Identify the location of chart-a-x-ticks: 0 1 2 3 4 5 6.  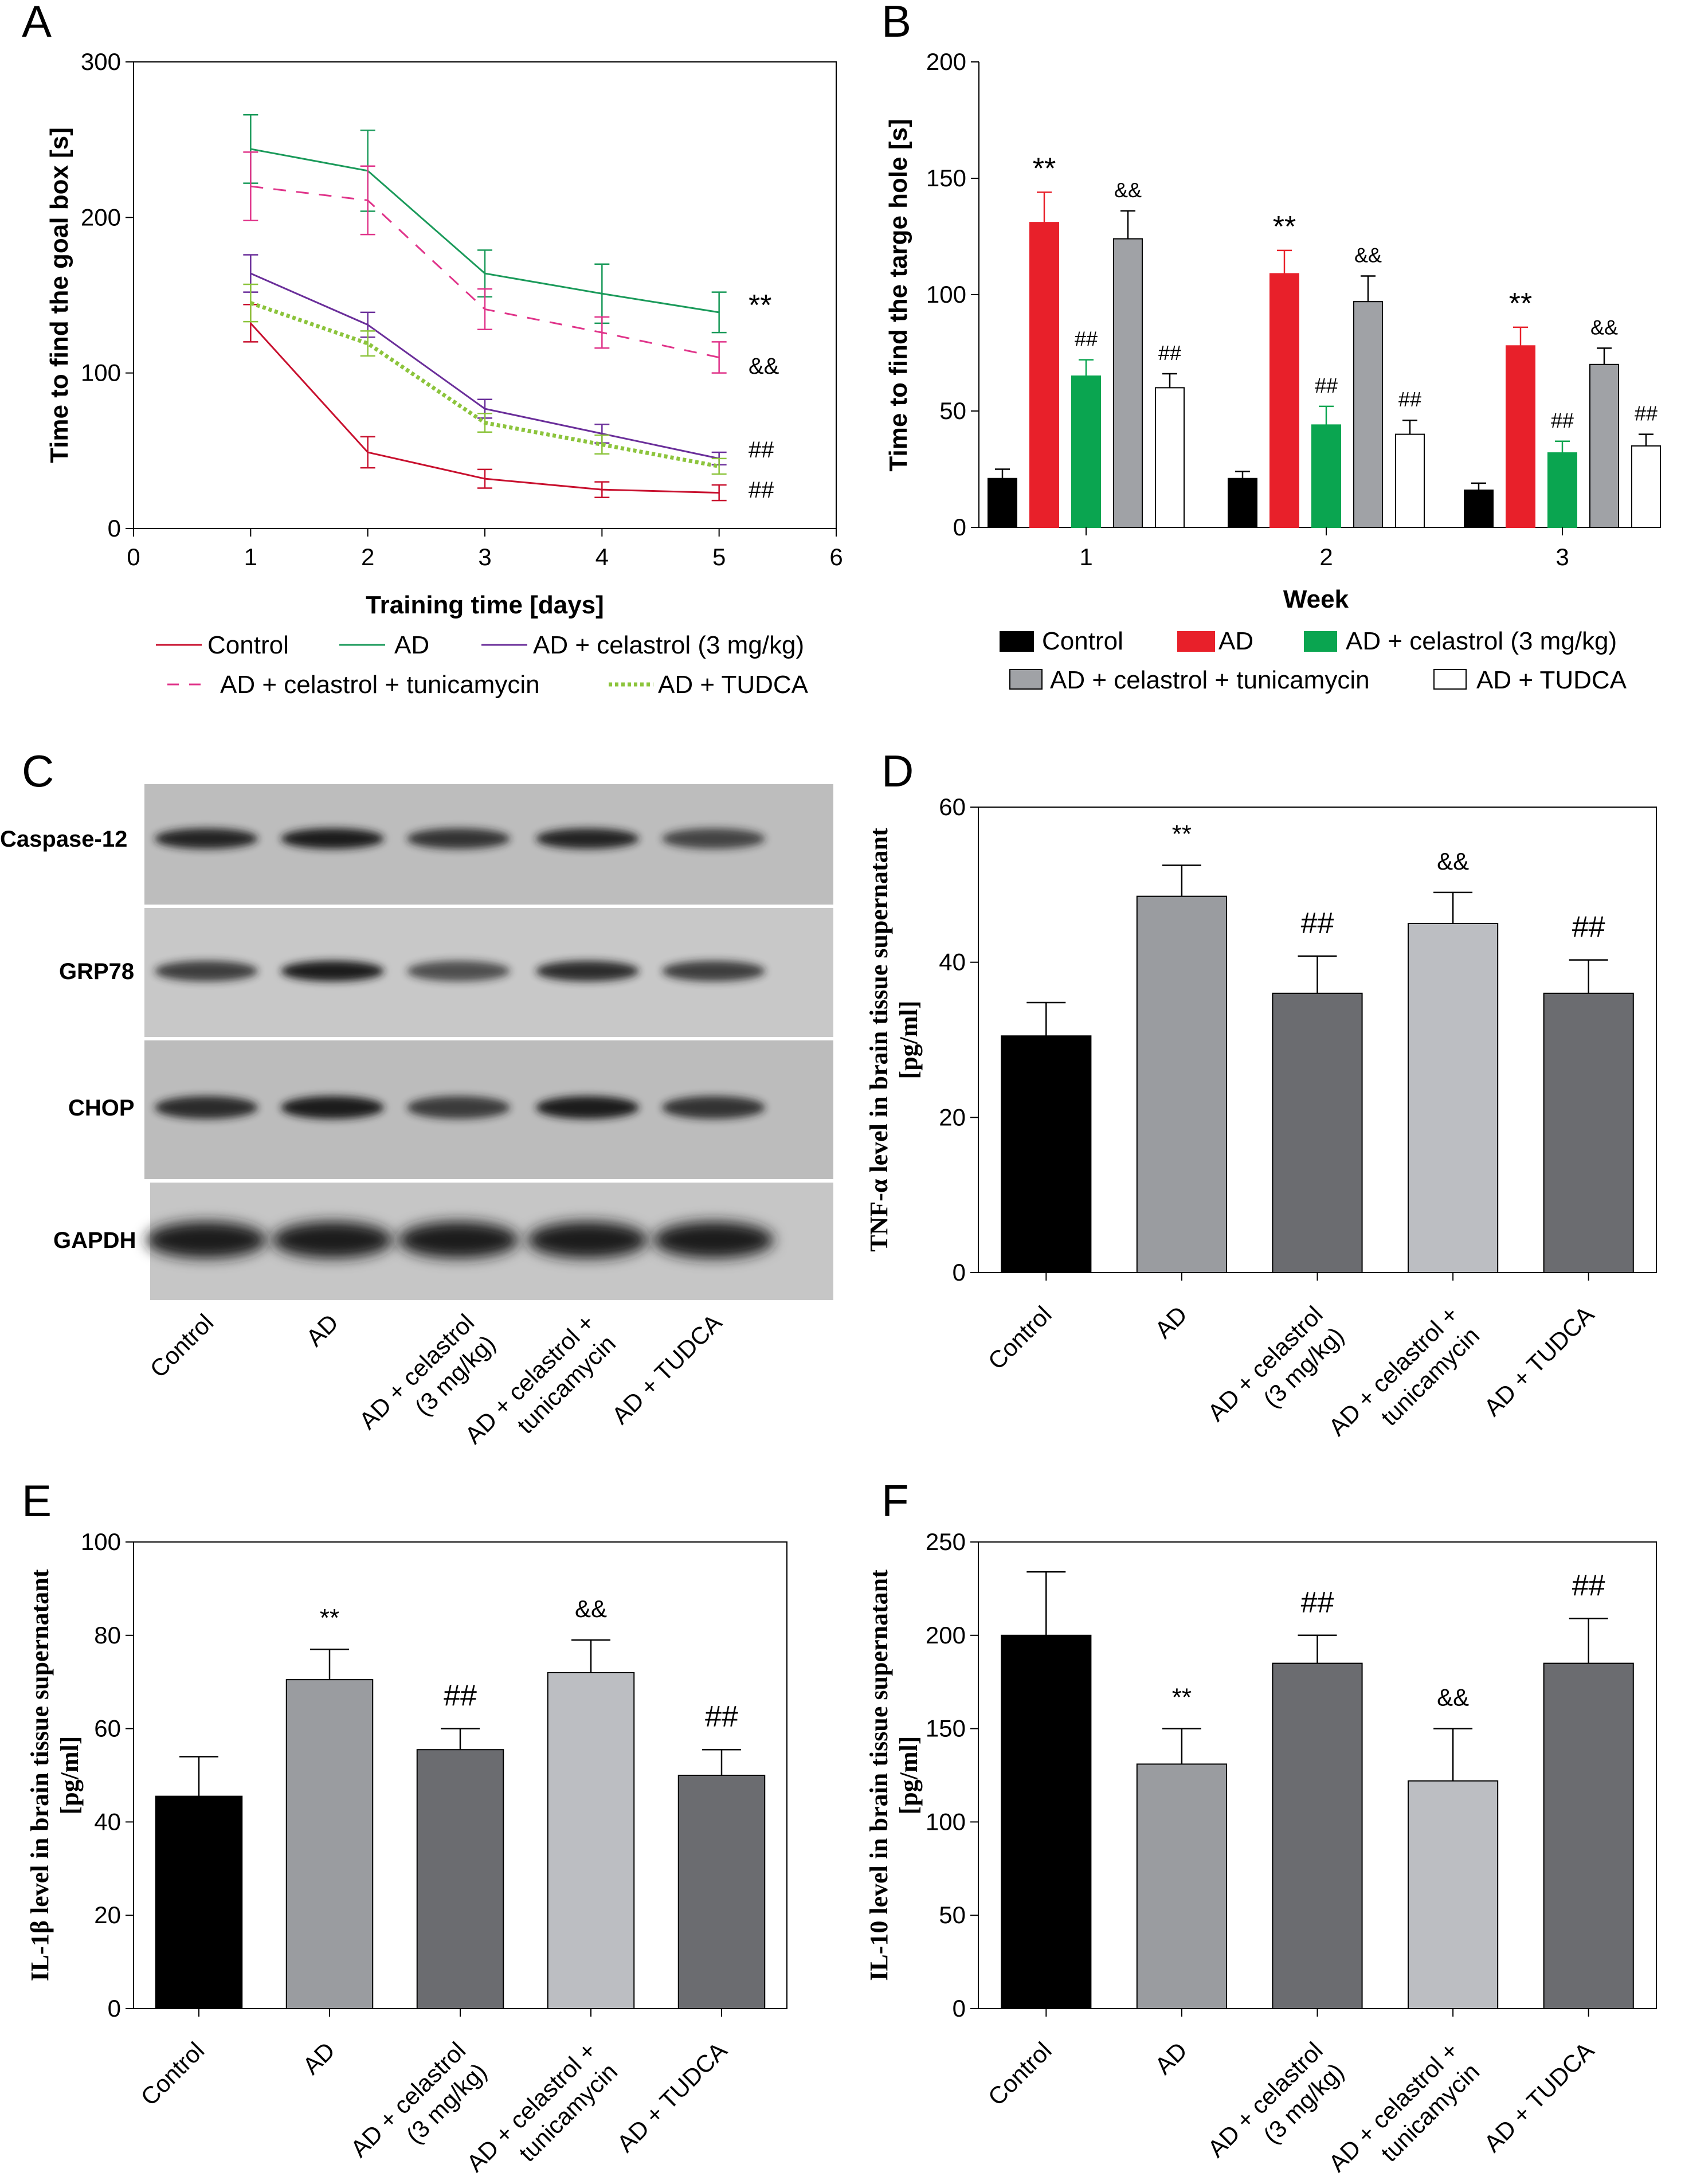
(485, 550).